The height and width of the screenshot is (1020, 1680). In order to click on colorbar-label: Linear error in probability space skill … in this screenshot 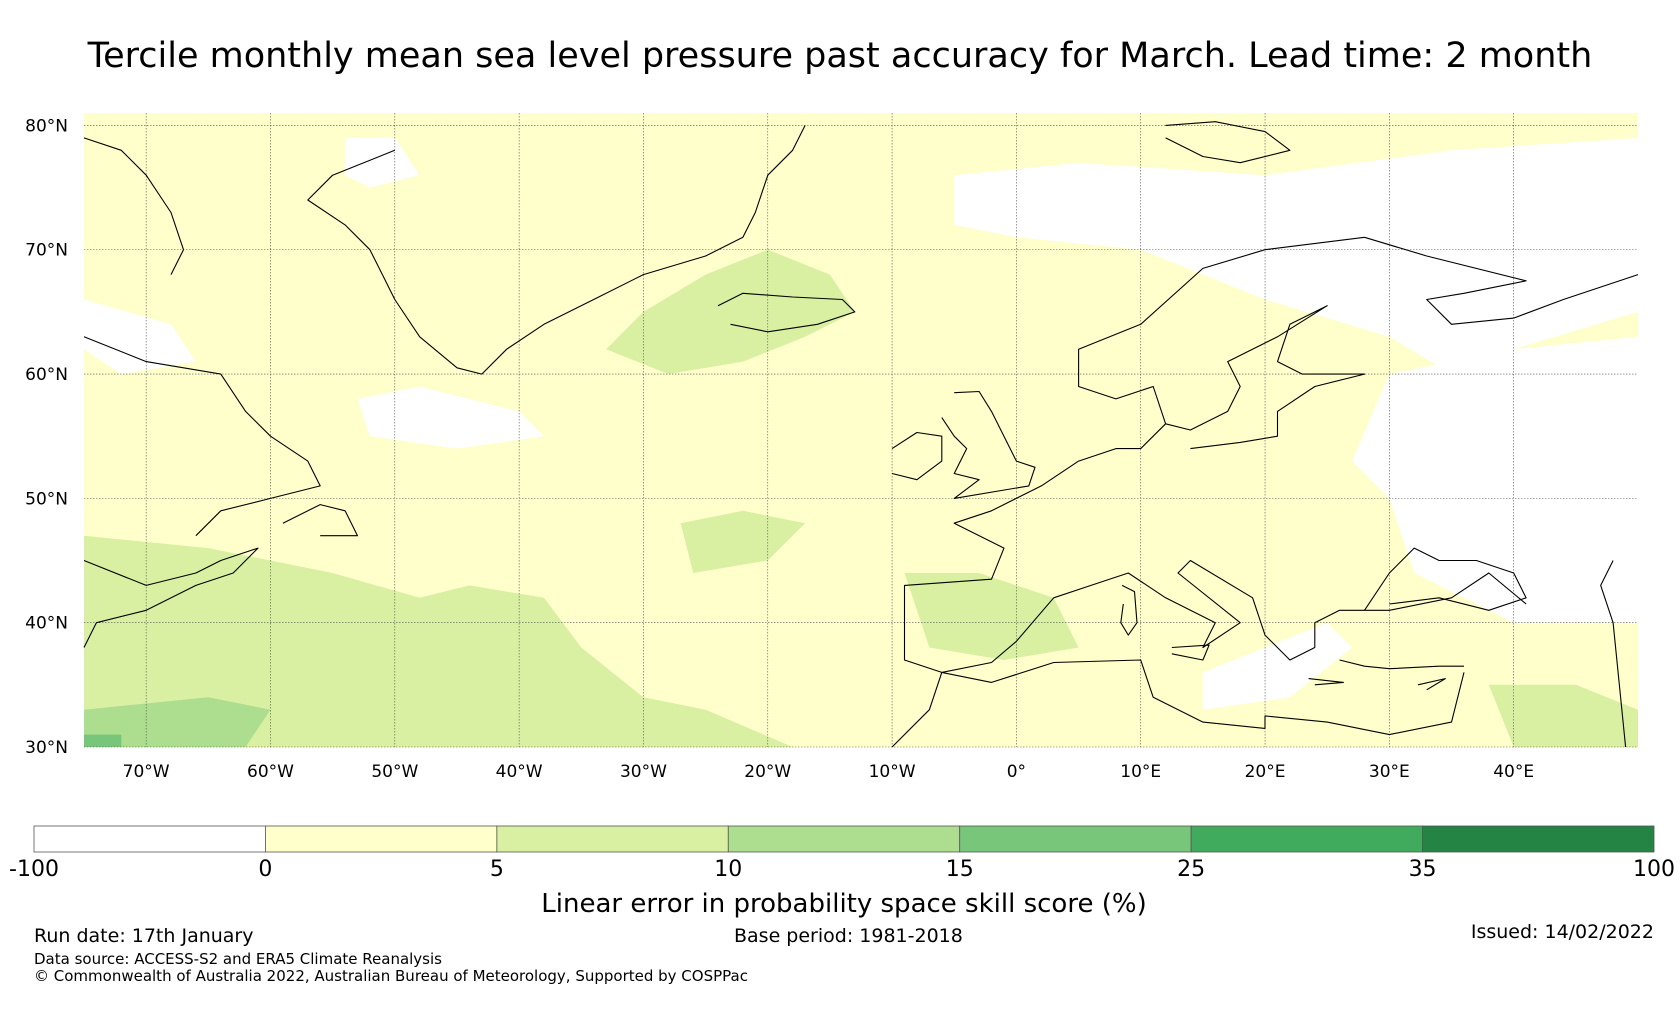, I will do `click(843, 904)`.